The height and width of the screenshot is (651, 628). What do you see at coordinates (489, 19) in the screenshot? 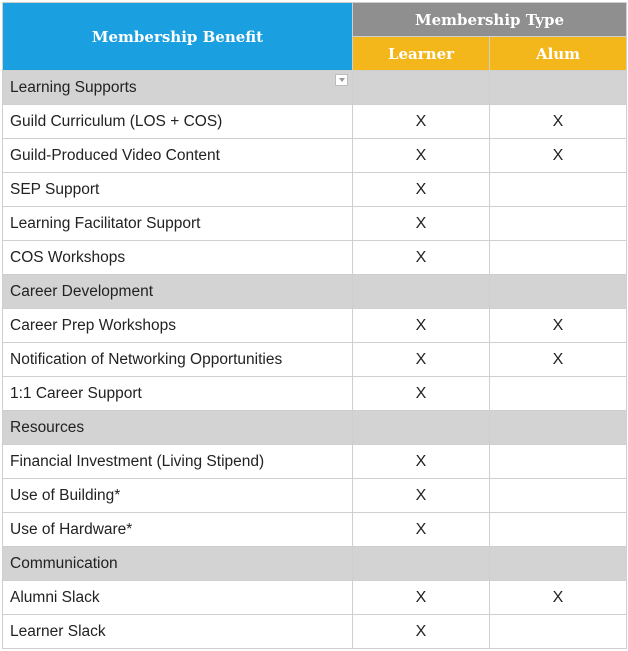
I see `membership-type-header: Membership Type` at bounding box center [489, 19].